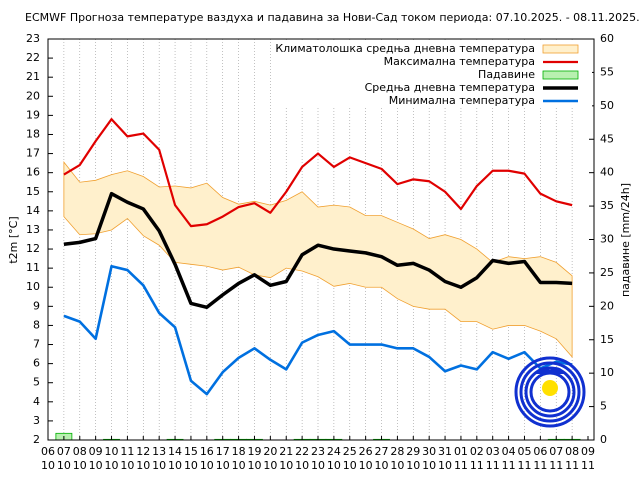 This screenshot has width=640, height=480. I want to click on legend-label: Климатолошка средња дневна температура, so click(405, 48).